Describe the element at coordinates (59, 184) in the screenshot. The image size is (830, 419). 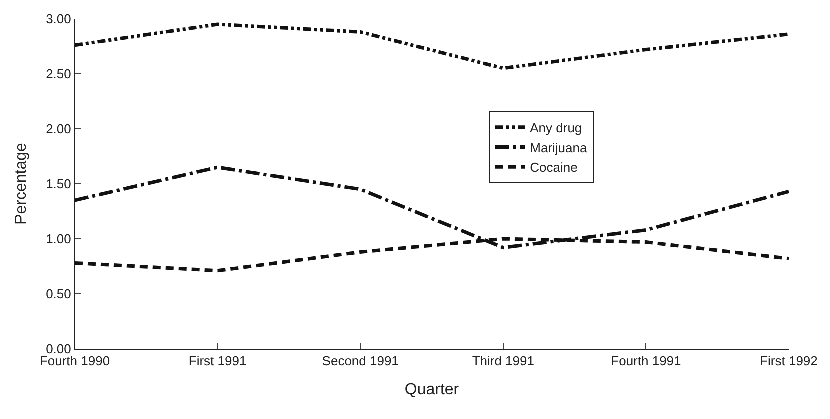
I see `y-tick-label: 1.50` at that location.